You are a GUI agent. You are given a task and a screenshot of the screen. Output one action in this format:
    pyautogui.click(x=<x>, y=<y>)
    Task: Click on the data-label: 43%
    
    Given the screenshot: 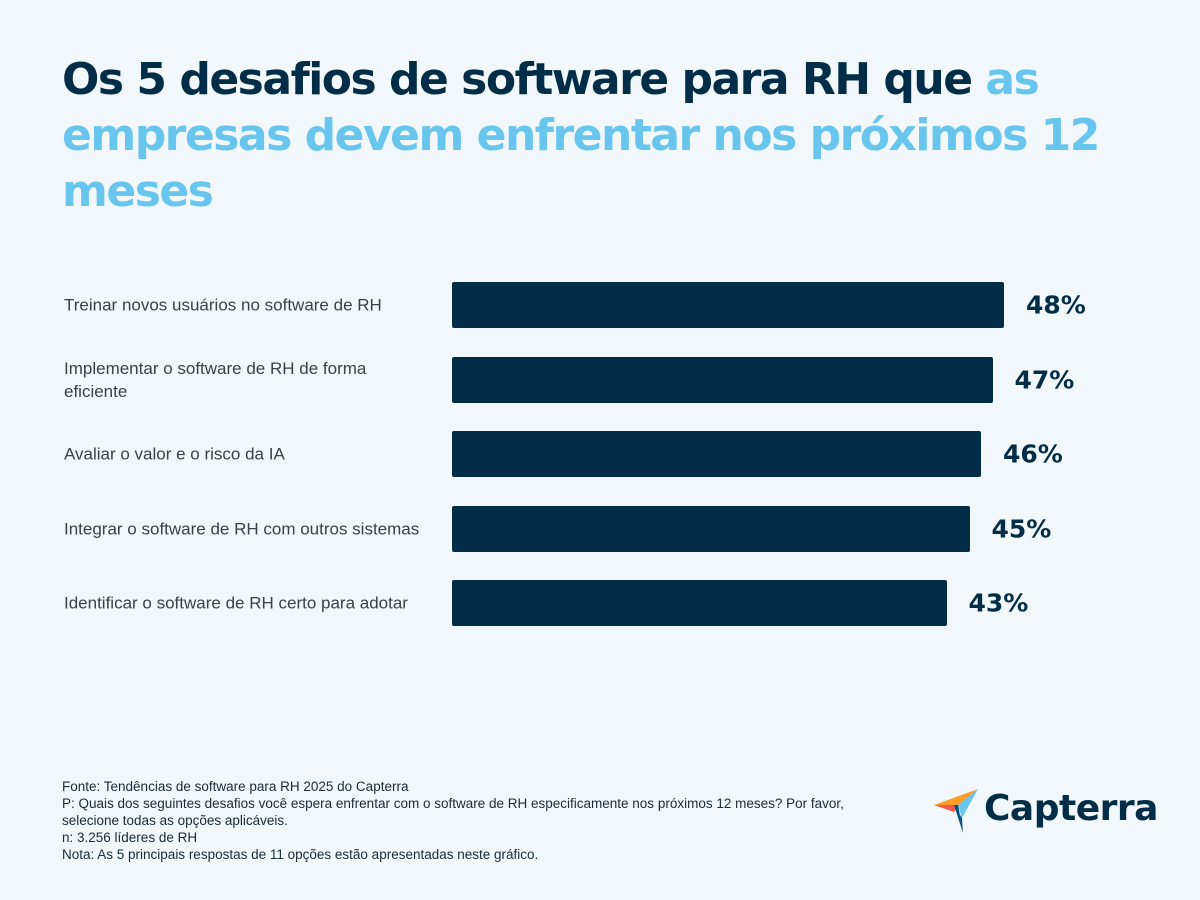 What is the action you would take?
    pyautogui.click(x=998, y=603)
    